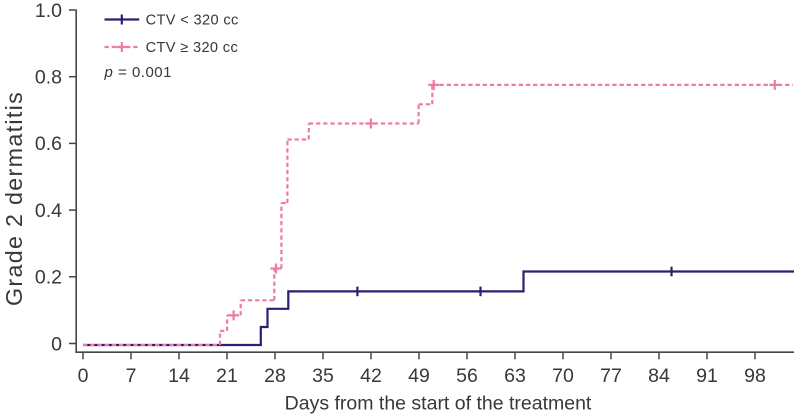  I want to click on svg-text: 70, so click(563, 376).